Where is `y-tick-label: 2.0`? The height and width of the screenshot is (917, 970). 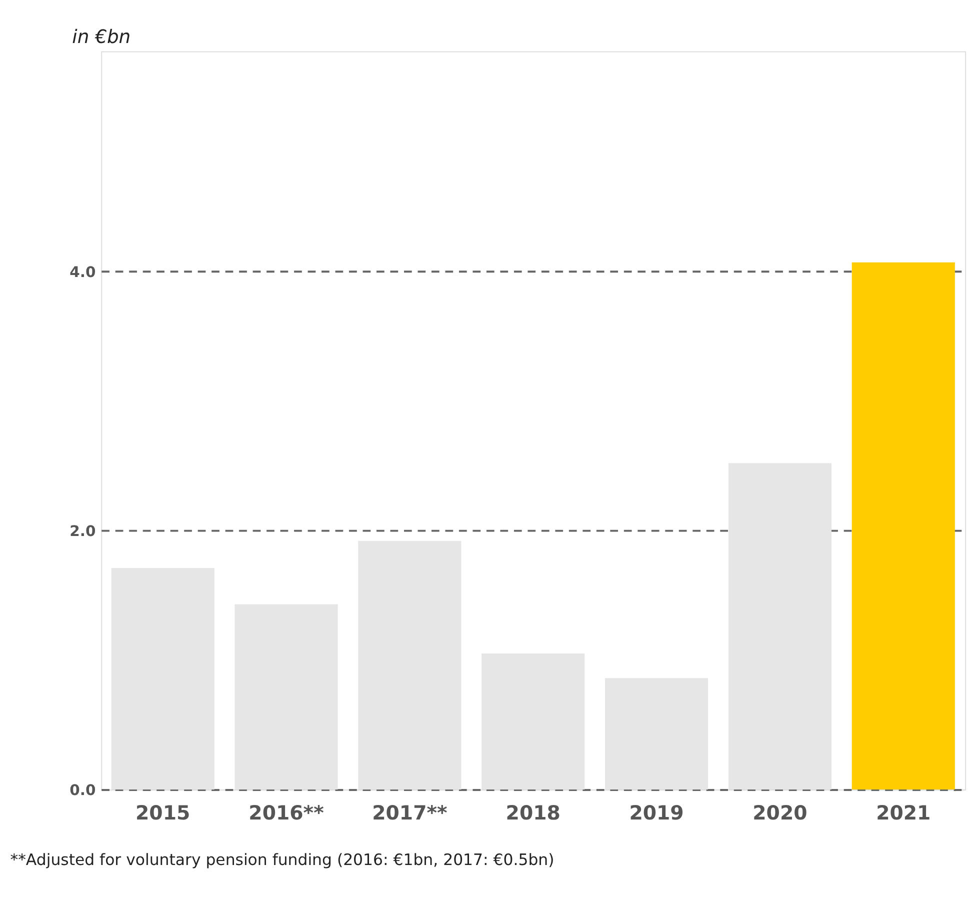 y-tick-label: 2.0 is located at coordinates (83, 531).